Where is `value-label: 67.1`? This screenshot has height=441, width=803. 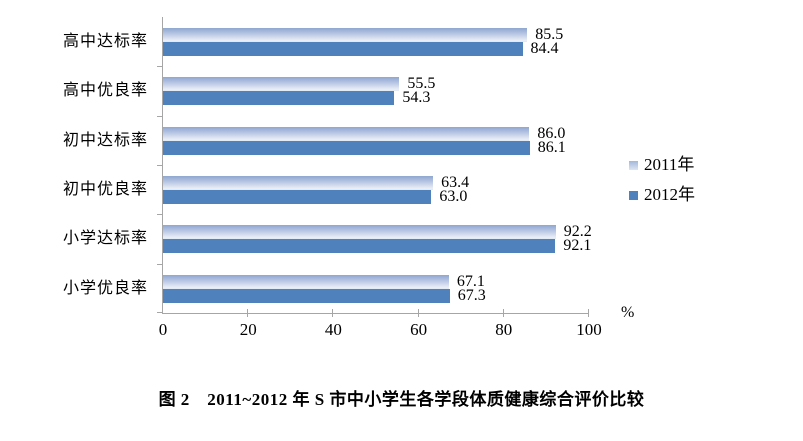
value-label: 67.1 is located at coordinates (470, 281).